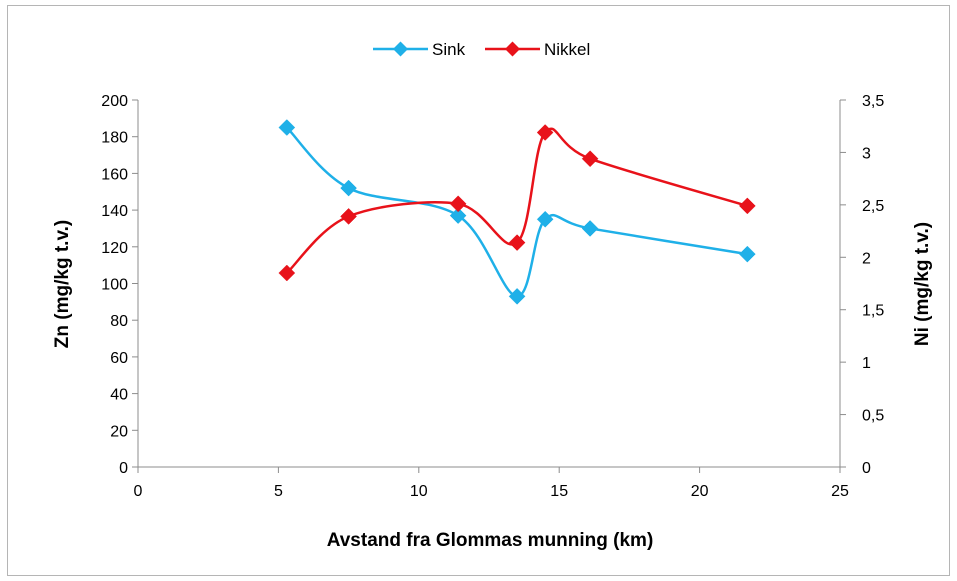 This screenshot has width=957, height=581. What do you see at coordinates (922, 284) in the screenshot?
I see `right-y-axis-title: Ni (mg/kg t.v.)` at bounding box center [922, 284].